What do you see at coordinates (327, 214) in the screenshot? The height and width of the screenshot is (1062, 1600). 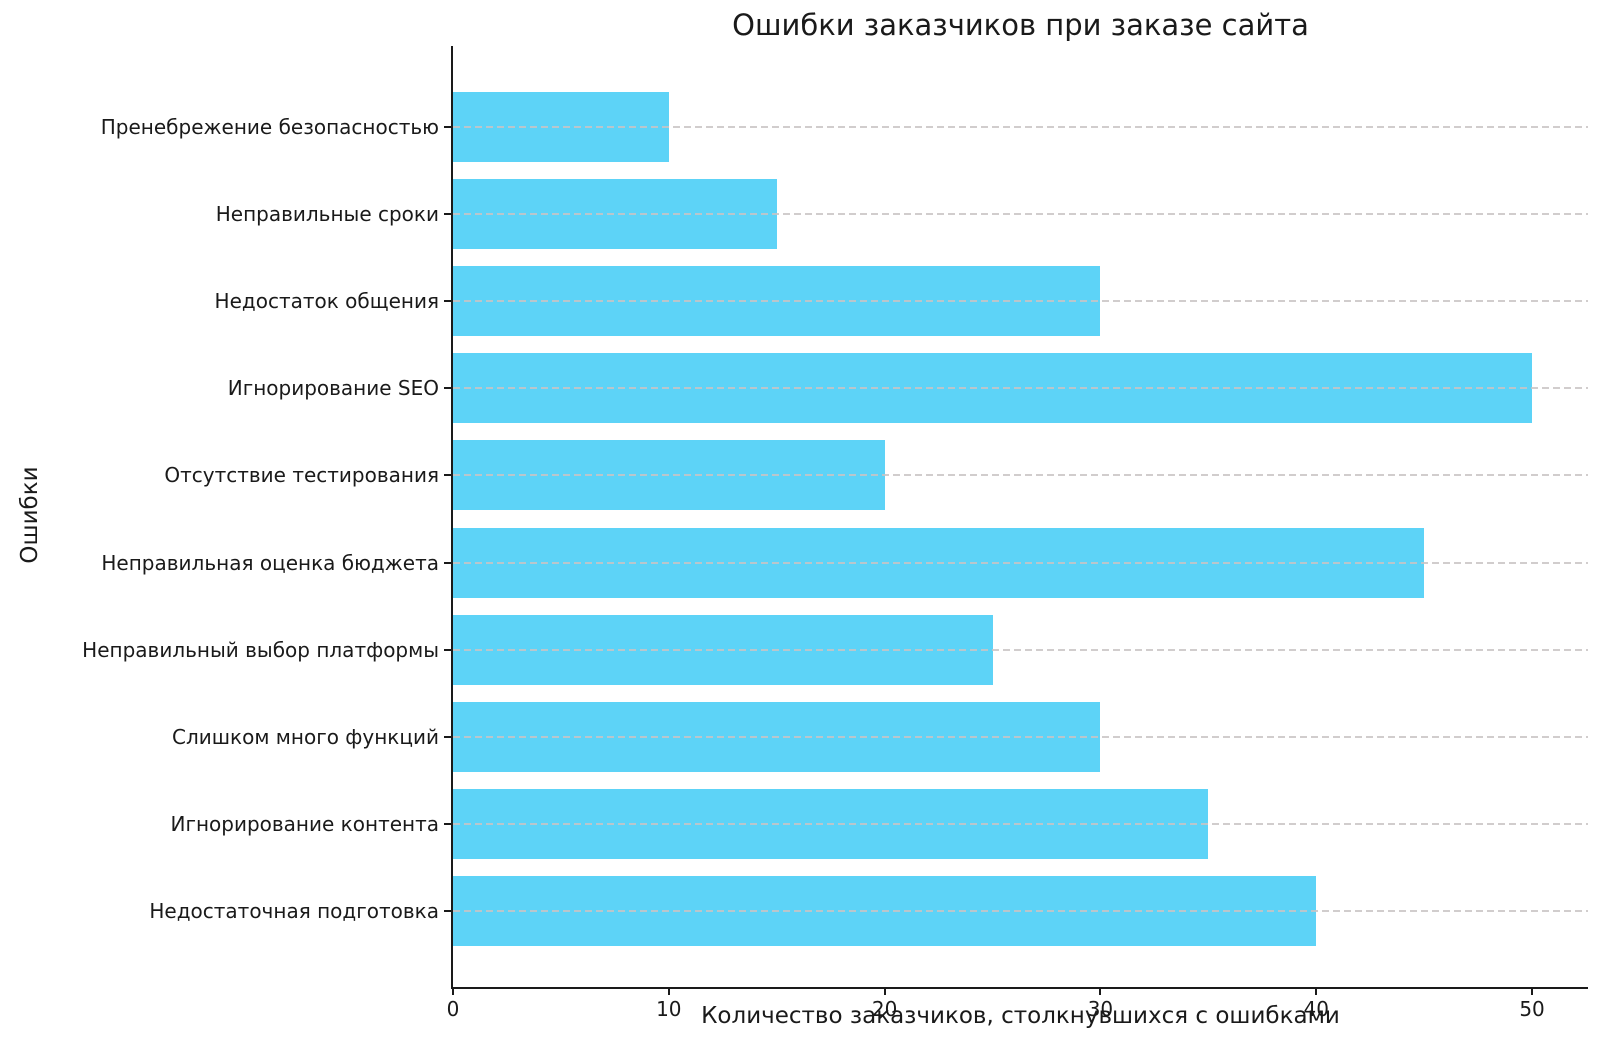 I see `category-label: Неправильные сроки` at bounding box center [327, 214].